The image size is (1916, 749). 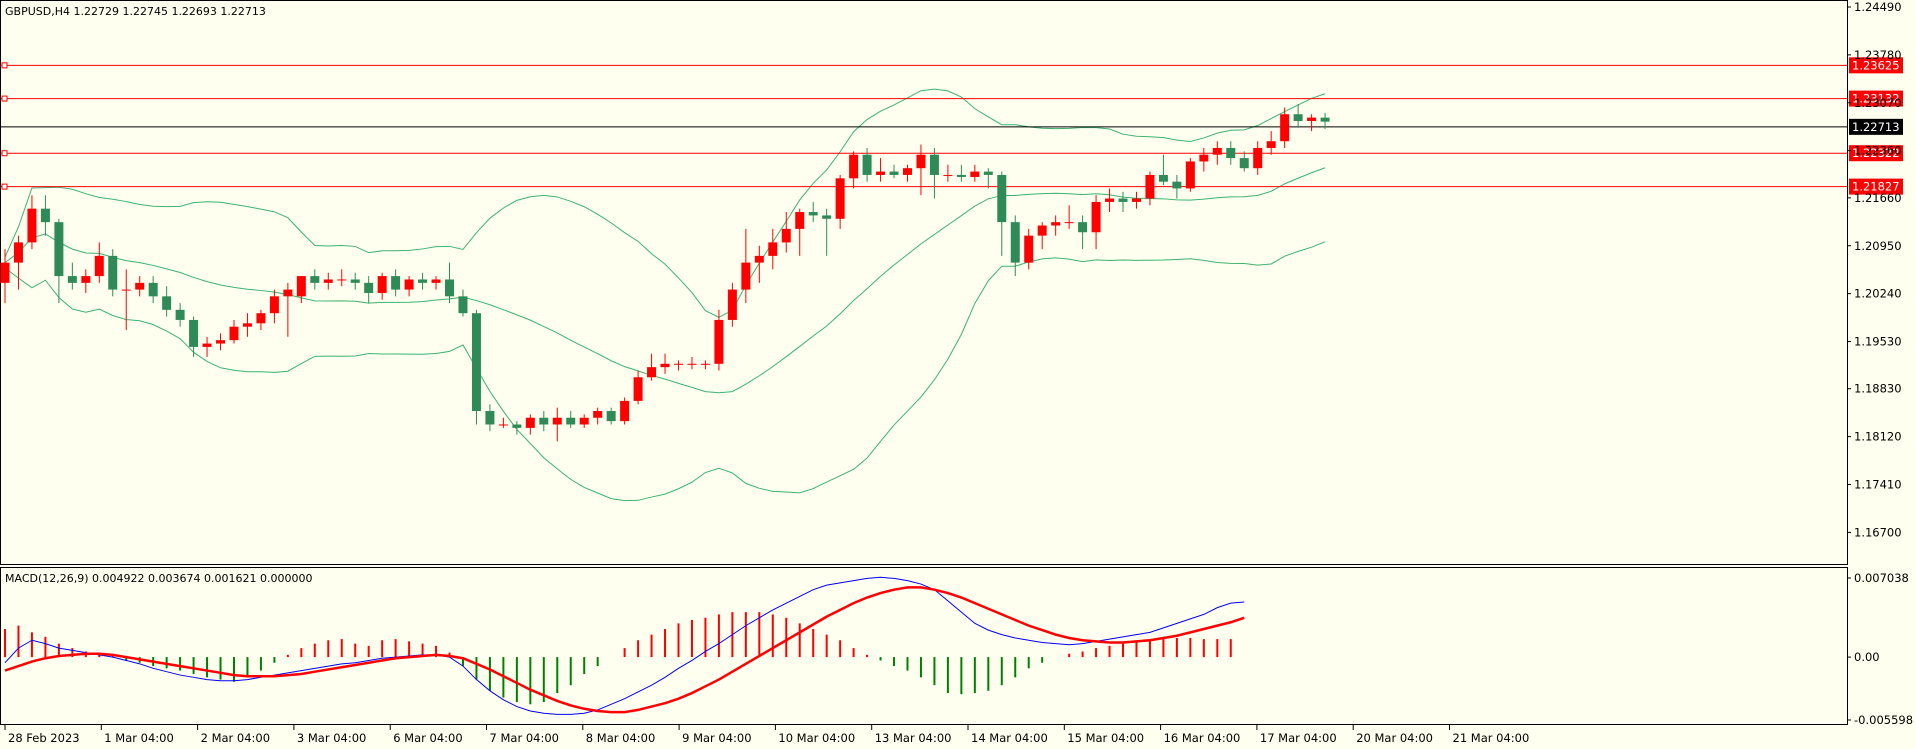 What do you see at coordinates (1878, 198) in the screenshot?
I see `price-tick-label: 1.21660` at bounding box center [1878, 198].